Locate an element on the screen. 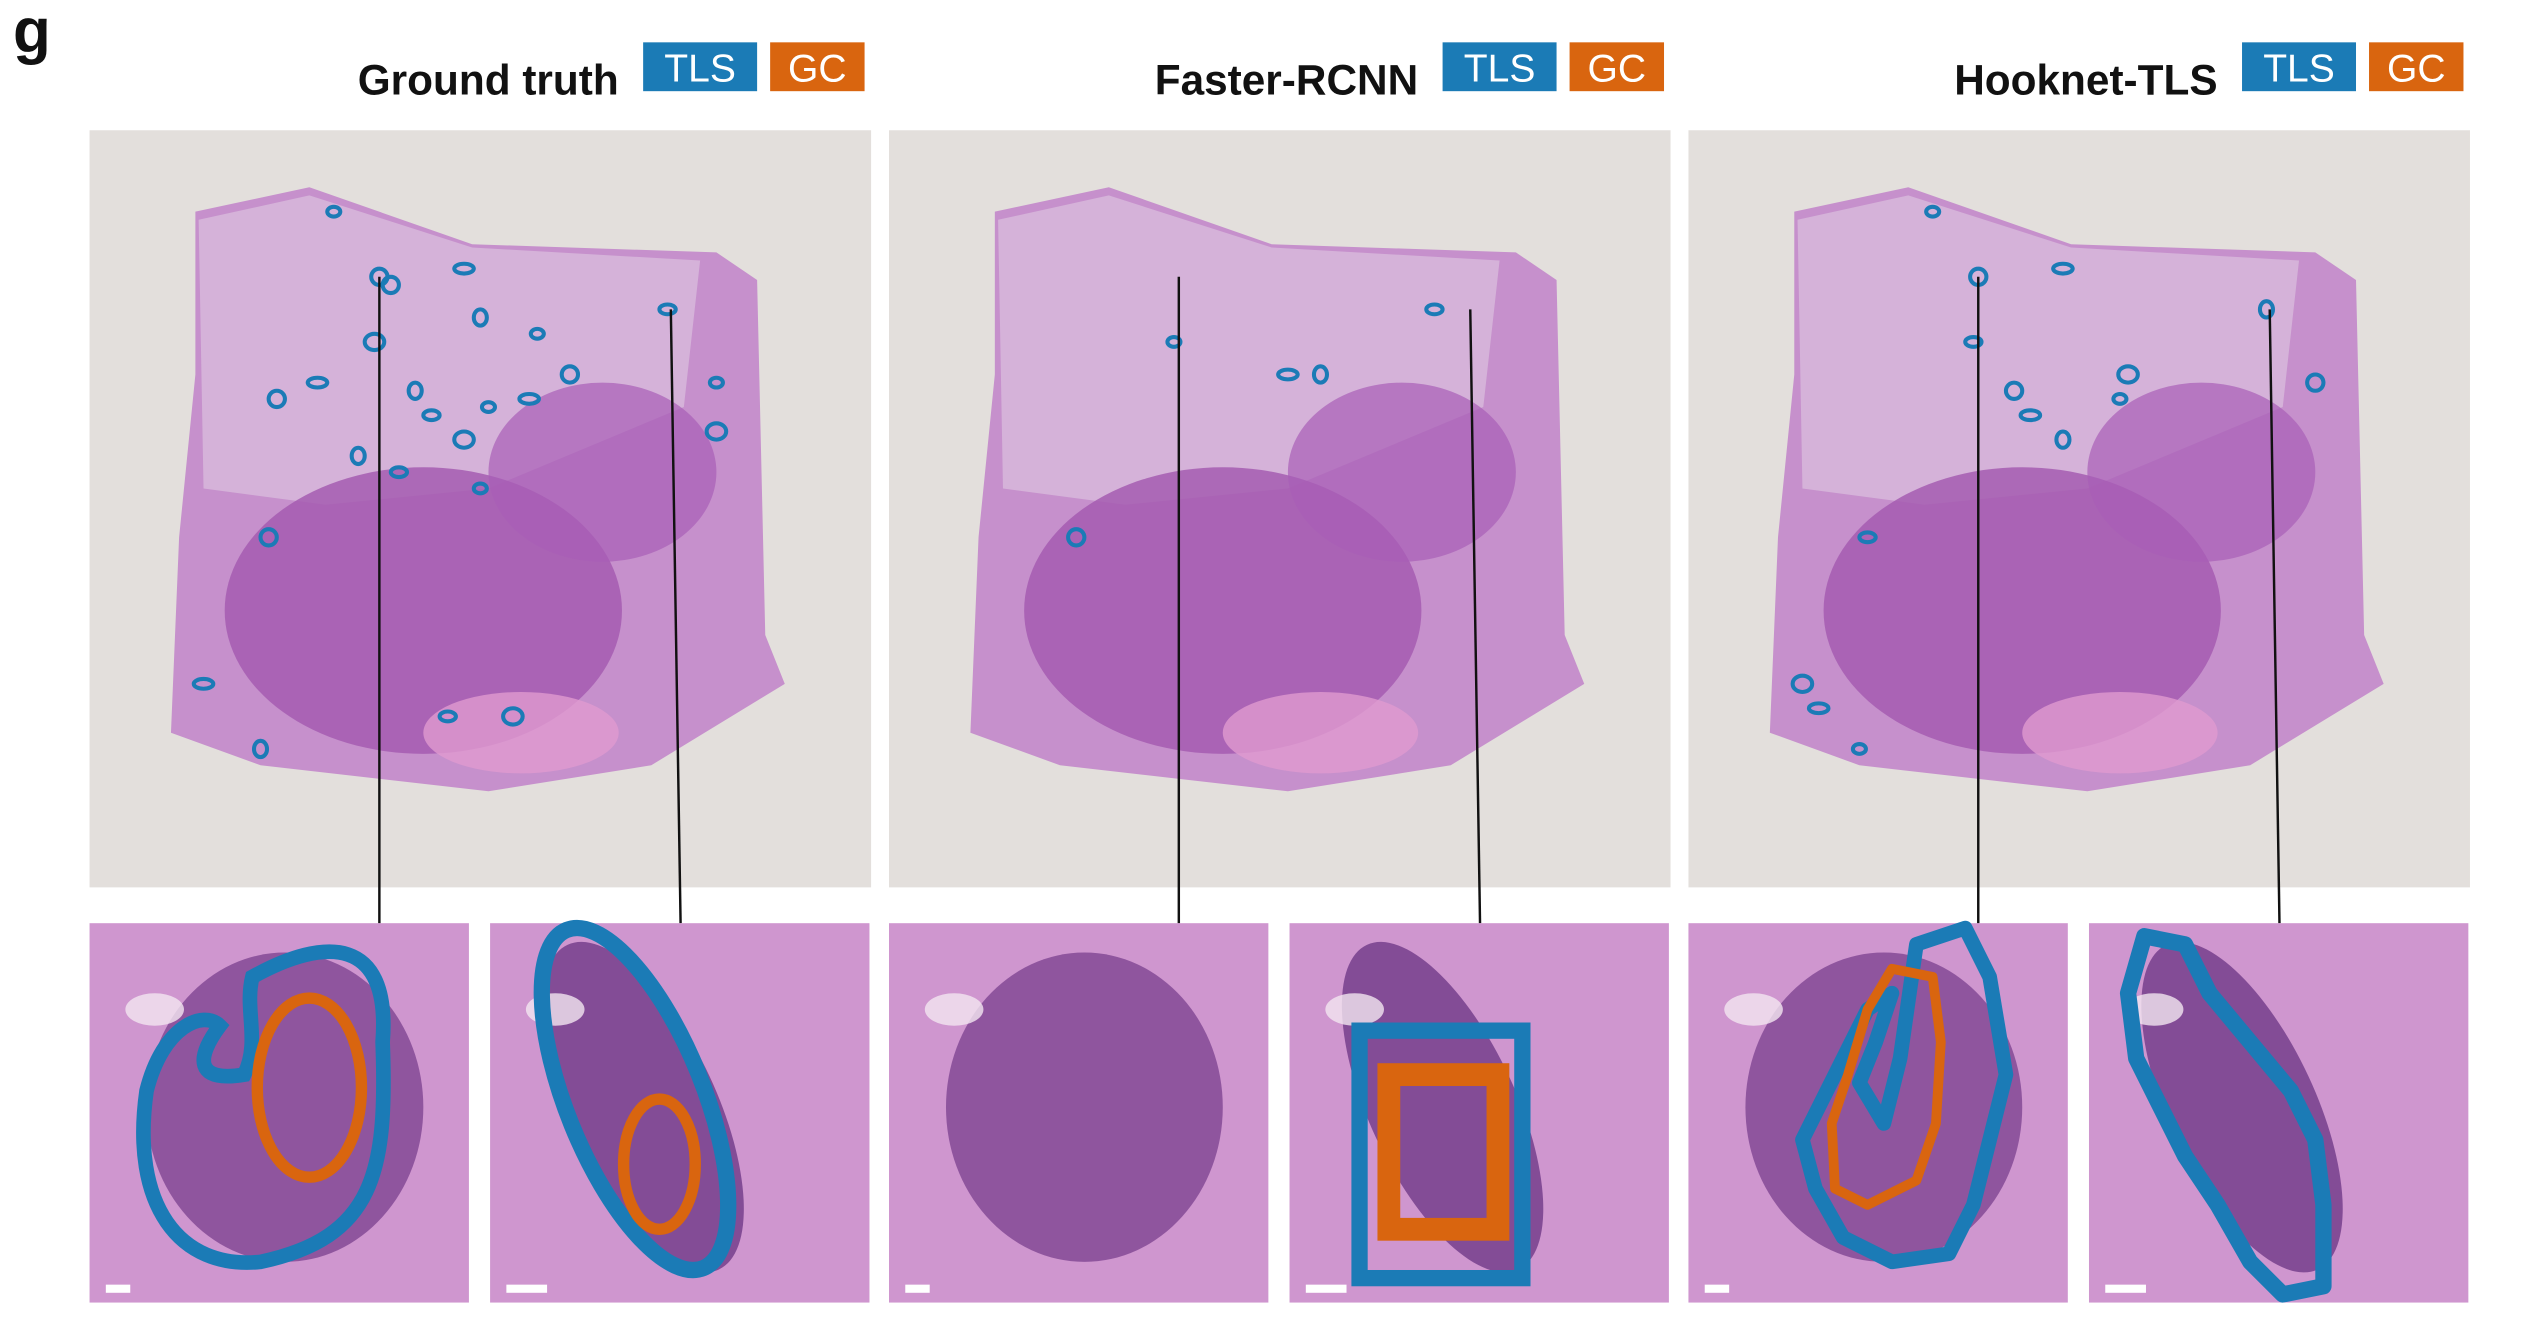  panel-title: Faster-RCNN is located at coordinates (1286, 79).